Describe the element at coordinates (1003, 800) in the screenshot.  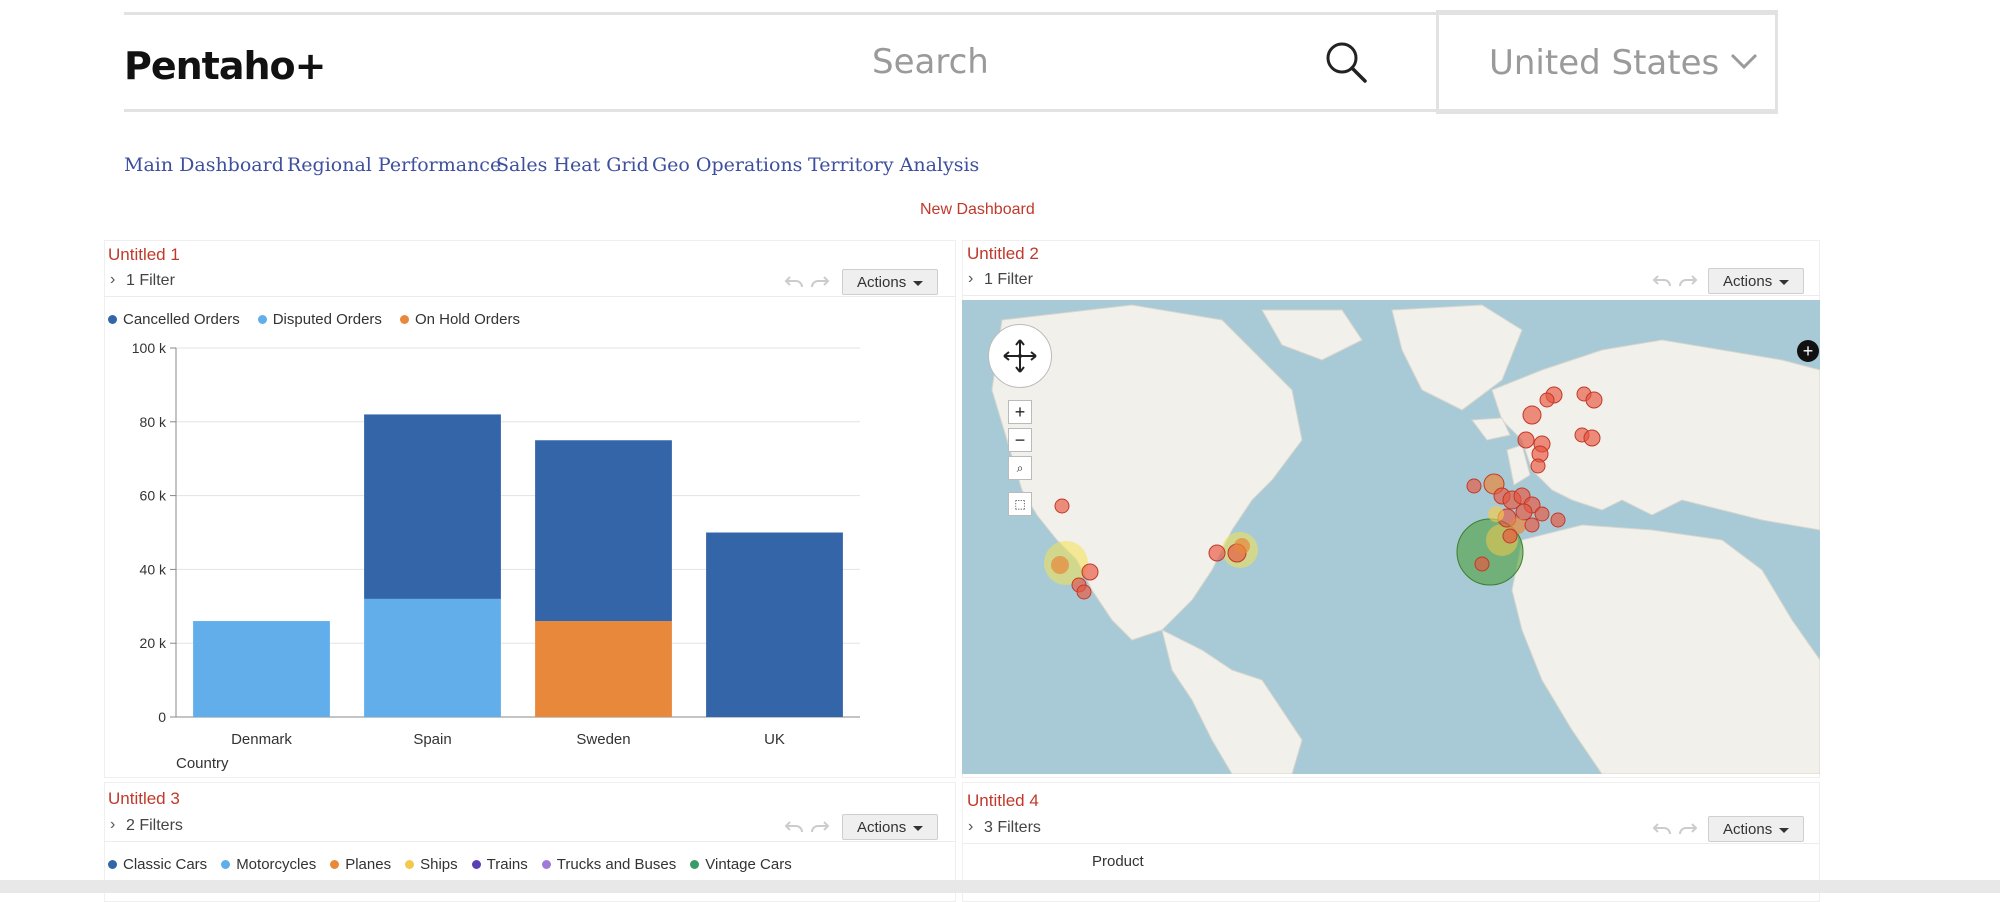
I see `panel-4-title: Untitled 4` at that location.